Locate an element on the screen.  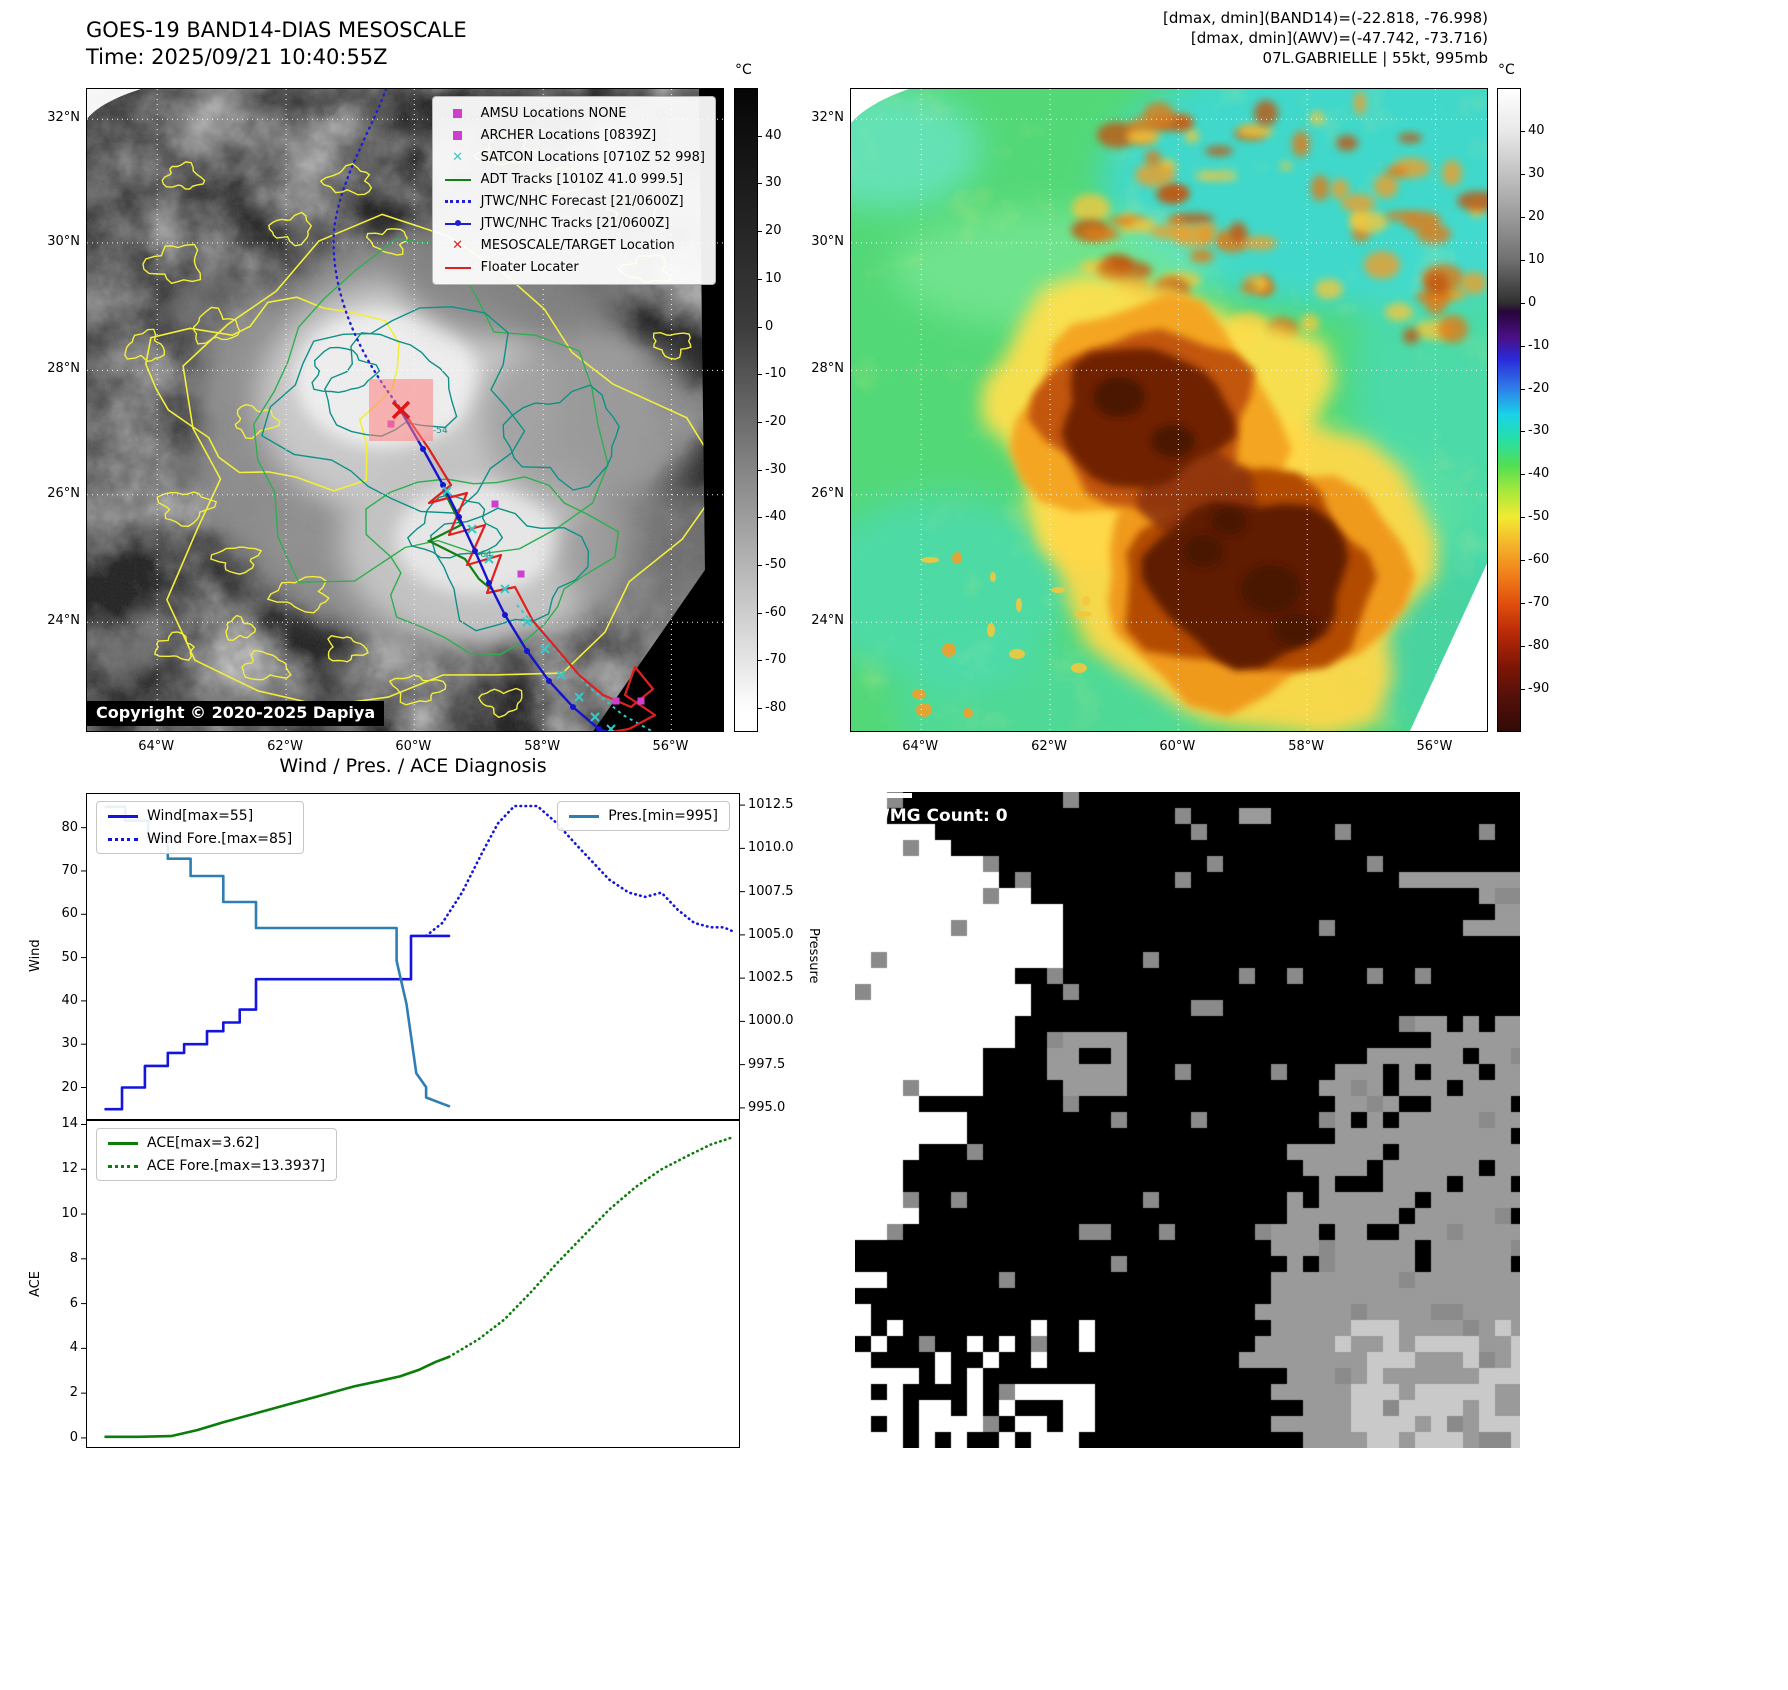
svg-text: -54 is located at coordinates (440, 431).